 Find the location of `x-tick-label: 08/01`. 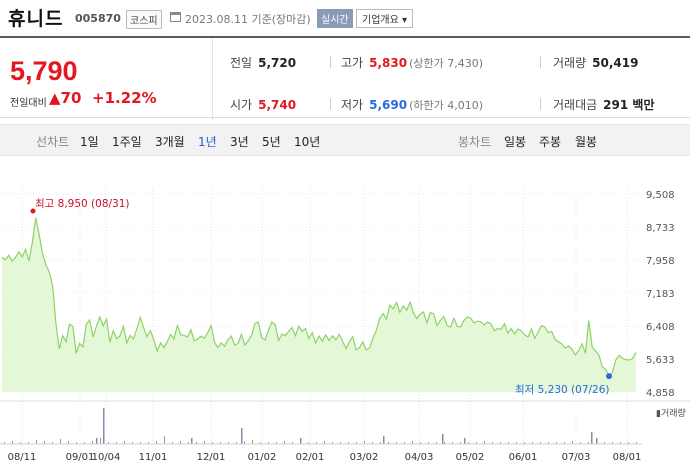

x-tick-label: 08/01 is located at coordinates (627, 457).